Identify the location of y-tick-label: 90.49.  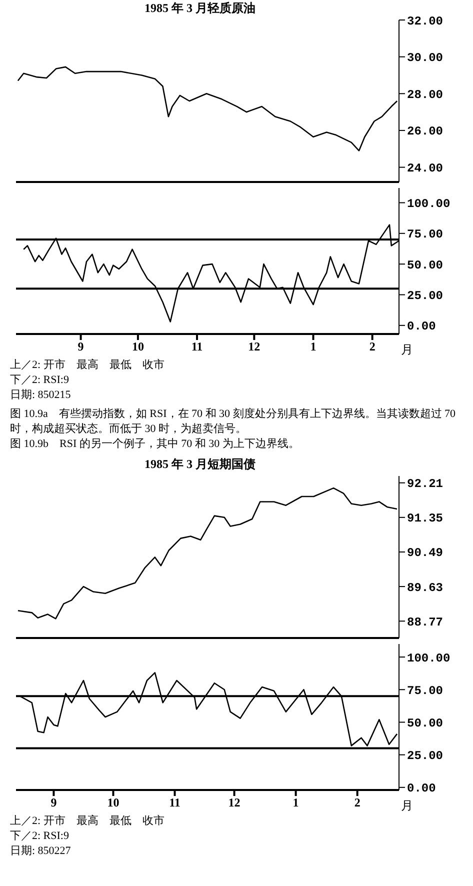
(425, 553).